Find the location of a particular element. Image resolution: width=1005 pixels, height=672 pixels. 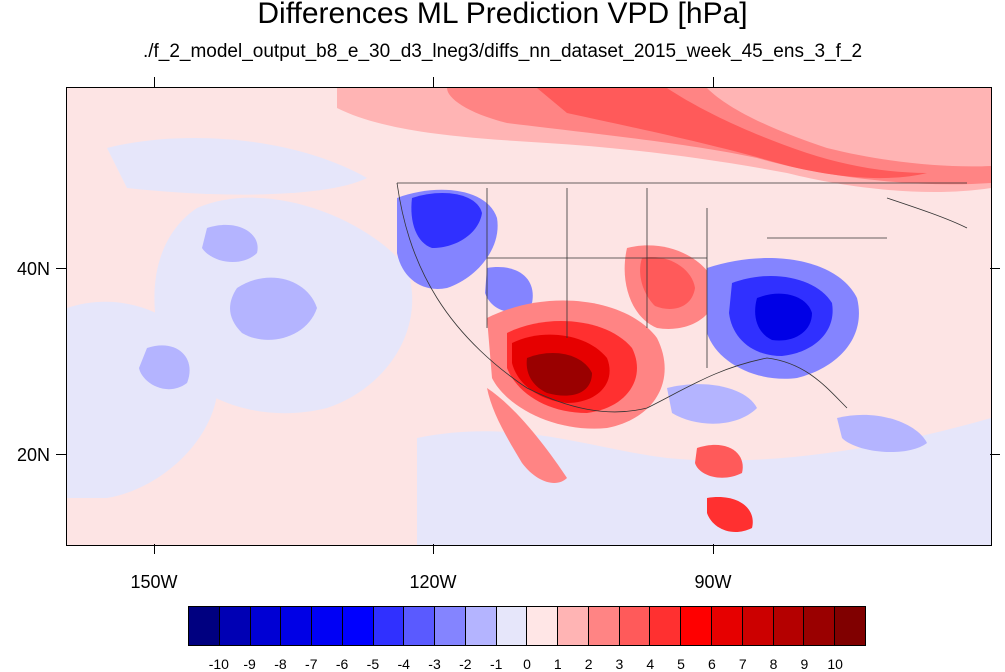

colorbar-label: -5 is located at coordinates (373, 664).